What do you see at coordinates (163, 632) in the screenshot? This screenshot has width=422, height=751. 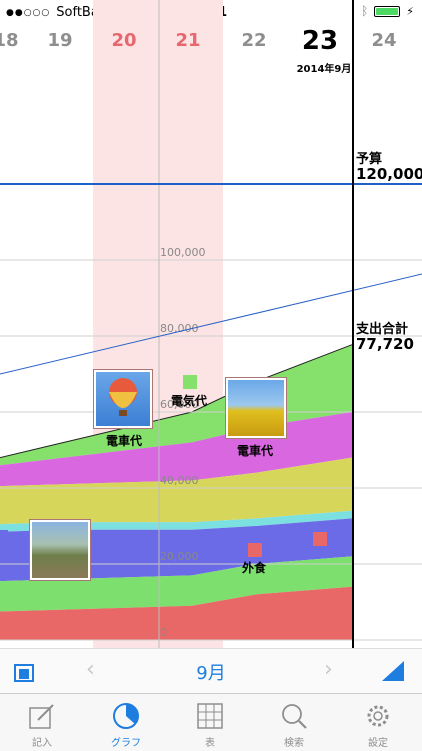 I see `y-tick-label: 0` at bounding box center [163, 632].